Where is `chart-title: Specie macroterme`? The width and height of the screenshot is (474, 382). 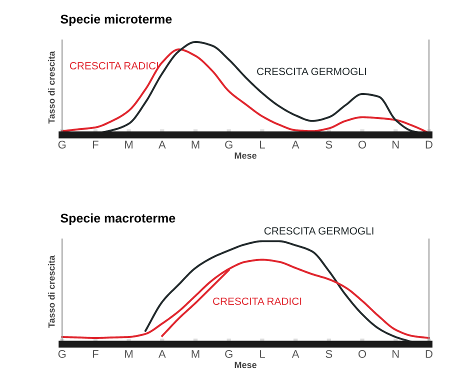
chart-title: Specie macroterme is located at coordinates (118, 219).